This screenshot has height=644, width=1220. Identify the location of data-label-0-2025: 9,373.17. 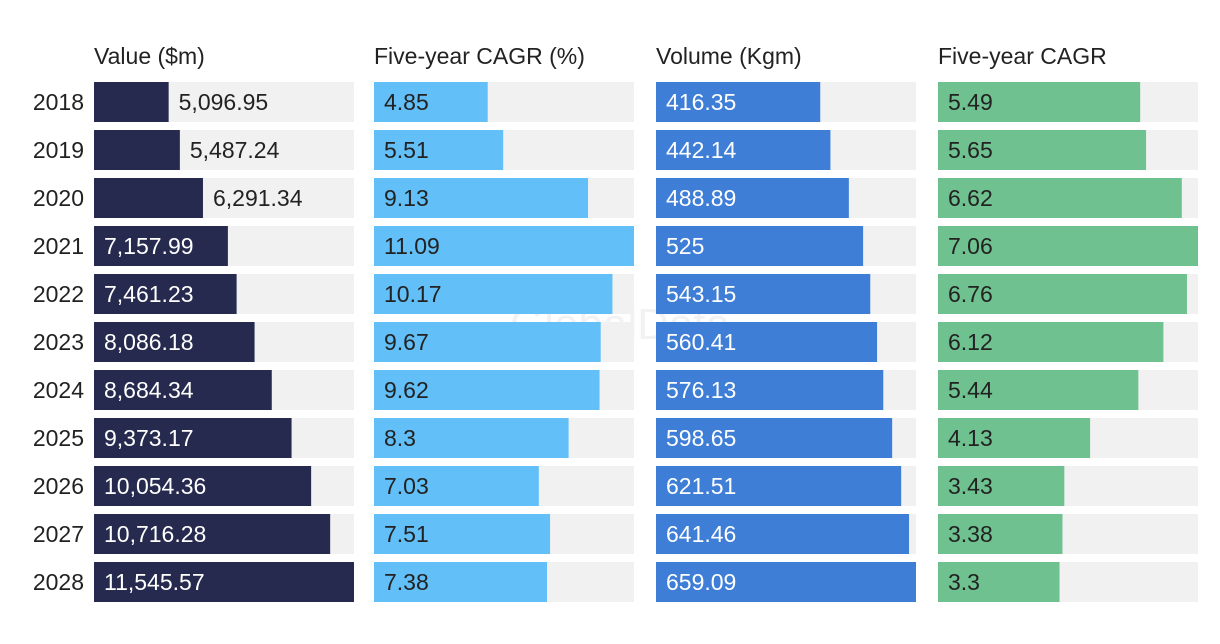
(149, 438).